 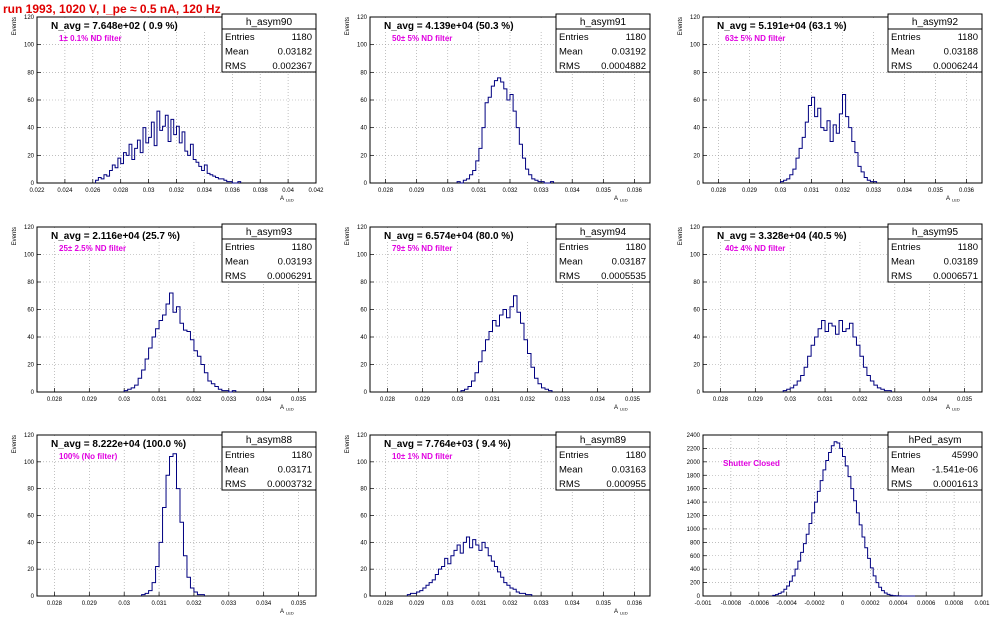 What do you see at coordinates (829, 138) in the screenshot?
I see `histogram-line-h_asym92` at bounding box center [829, 138].